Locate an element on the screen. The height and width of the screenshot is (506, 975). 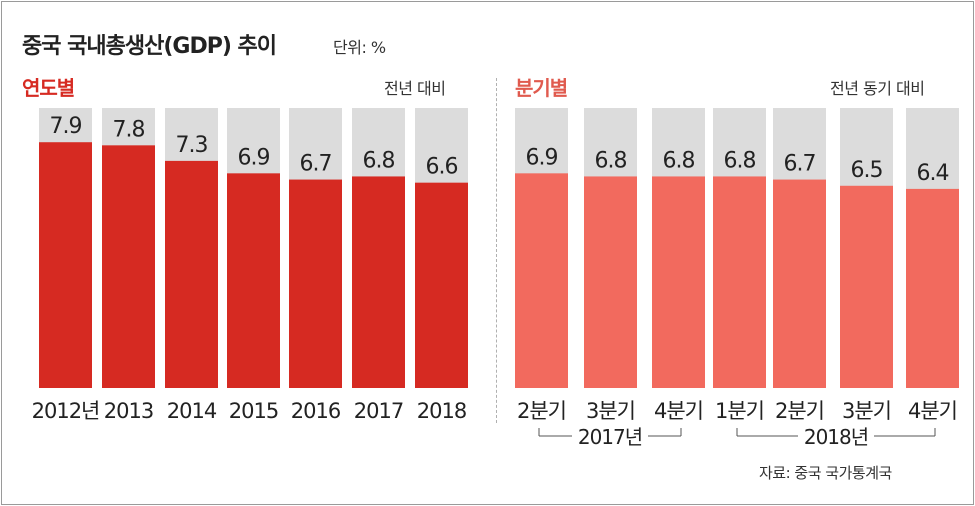
annual-value-label: 6.8 is located at coordinates (379, 160).